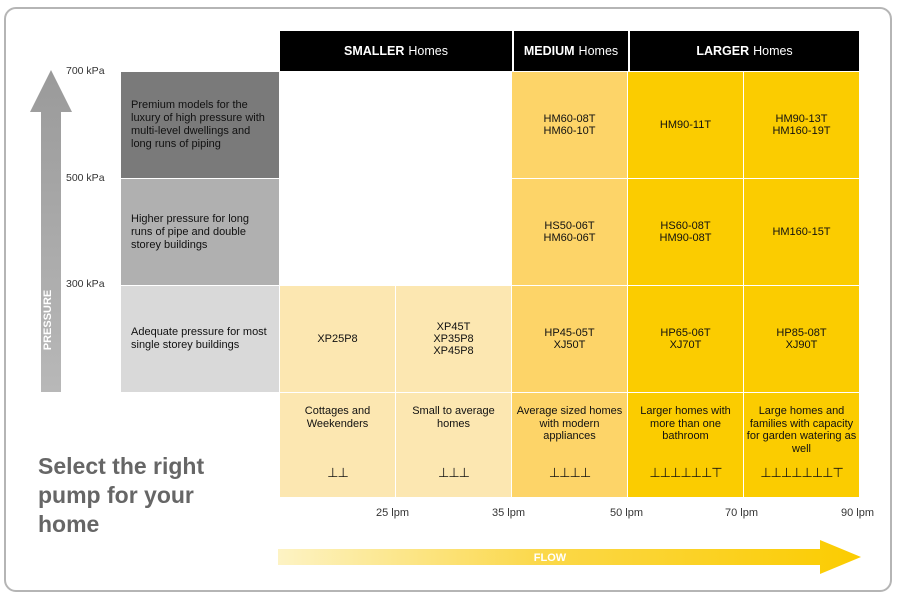 The width and height of the screenshot is (900, 600). Describe the element at coordinates (858, 513) in the screenshot. I see `lpm-tick-90: 90 lpm` at that location.